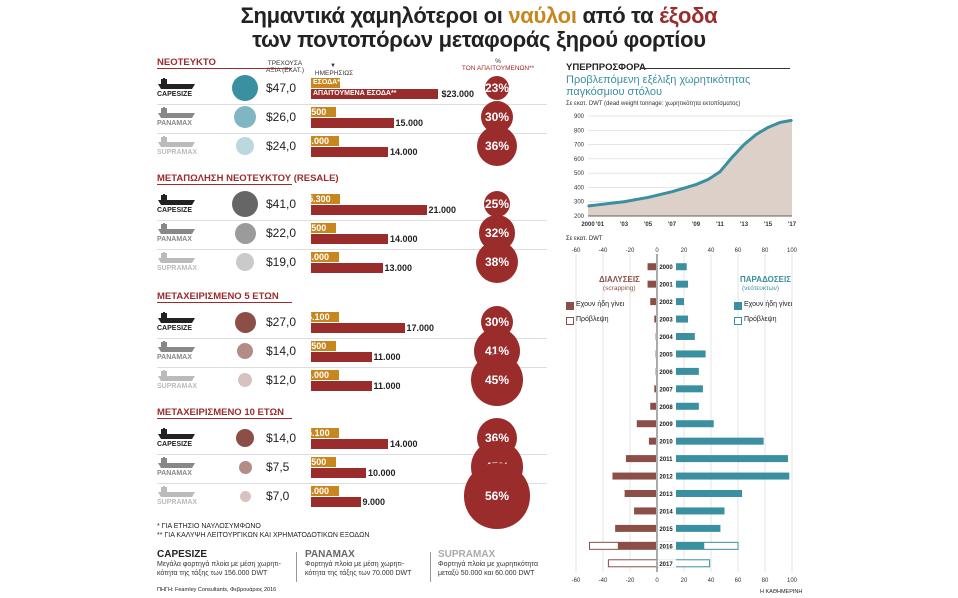  I want to click on y-tick-label: 300, so click(579, 203).